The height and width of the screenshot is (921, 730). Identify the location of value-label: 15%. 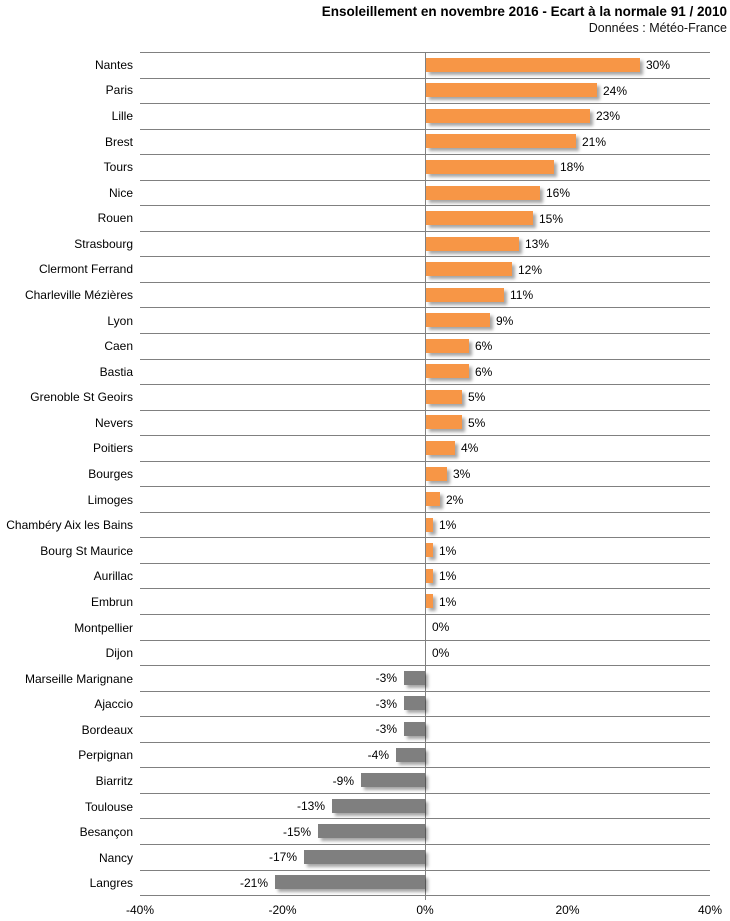
(551, 218).